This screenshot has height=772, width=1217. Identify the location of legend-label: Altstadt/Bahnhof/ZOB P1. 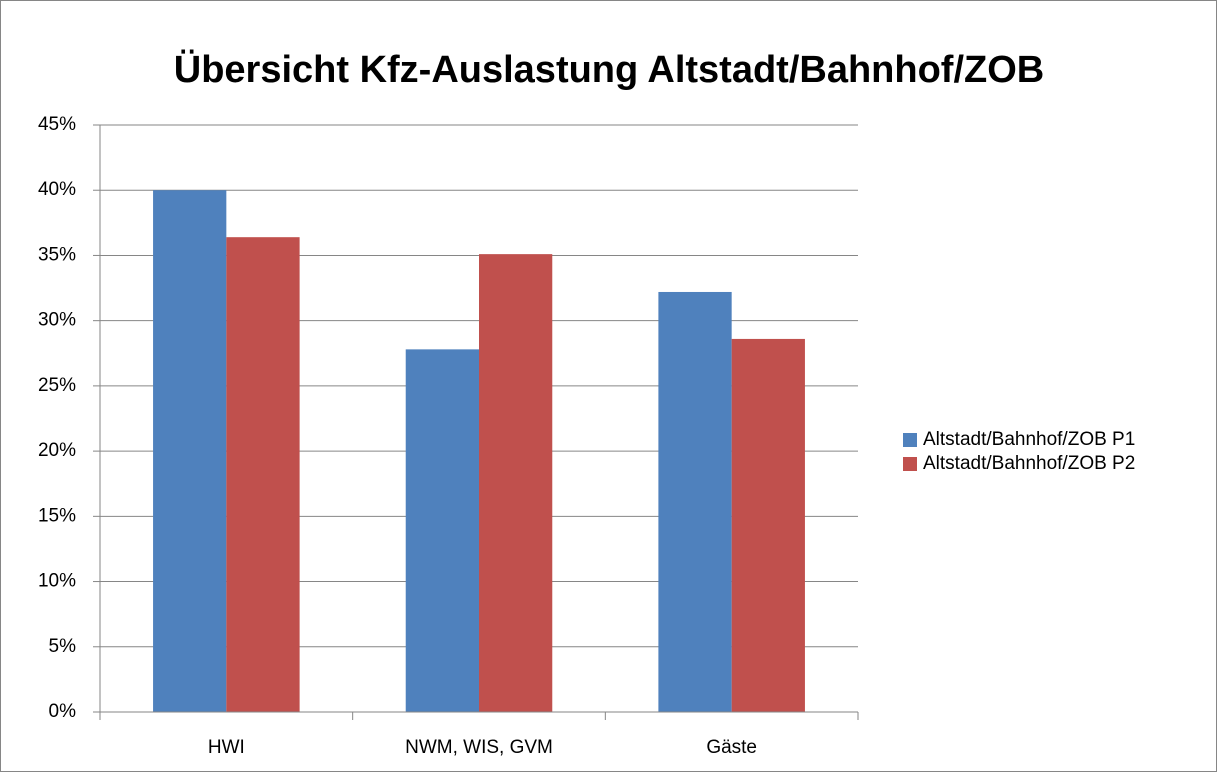
(1029, 439).